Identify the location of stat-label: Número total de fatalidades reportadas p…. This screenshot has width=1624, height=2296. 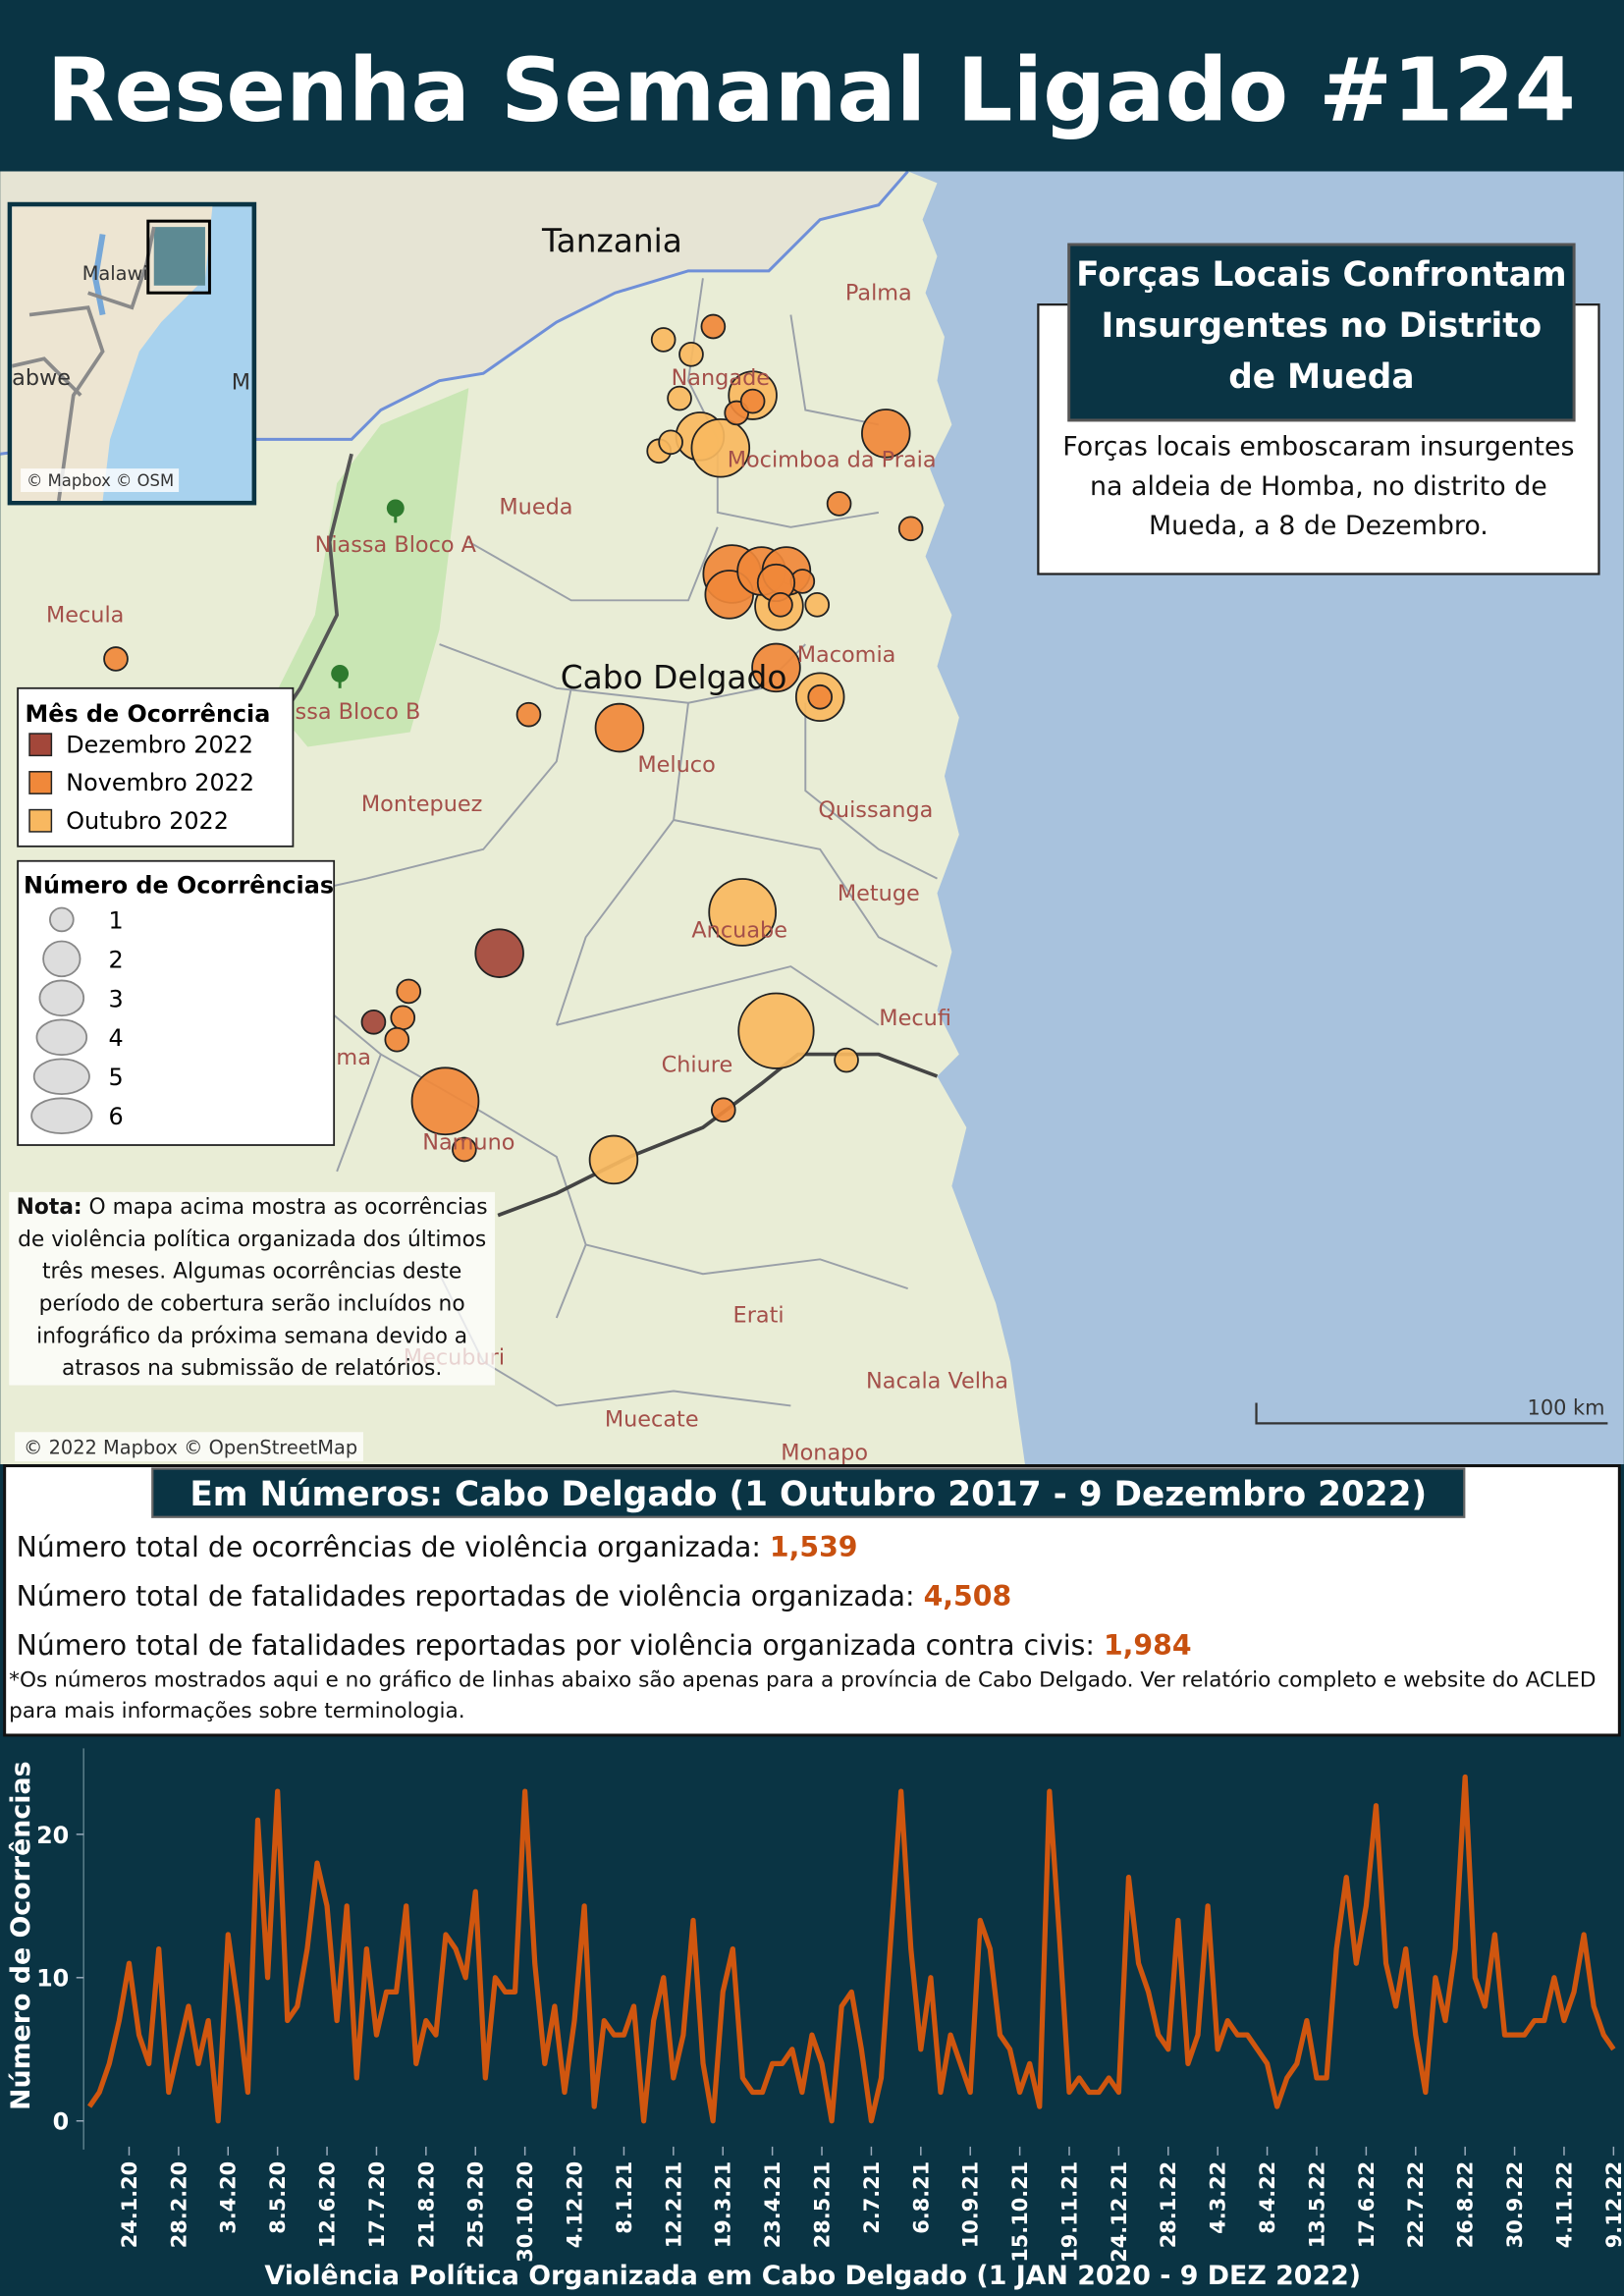
(556, 1645).